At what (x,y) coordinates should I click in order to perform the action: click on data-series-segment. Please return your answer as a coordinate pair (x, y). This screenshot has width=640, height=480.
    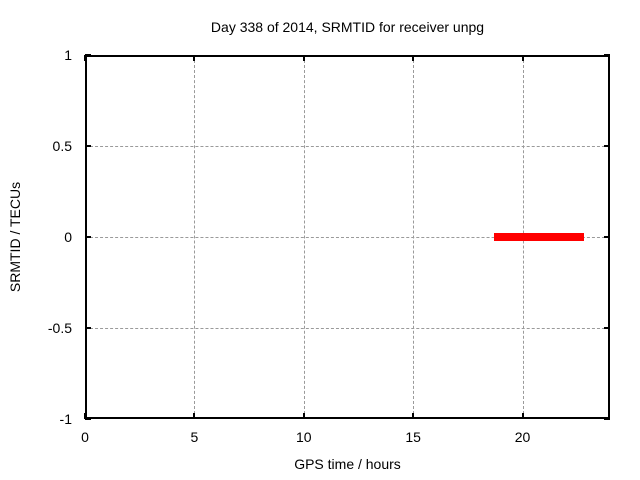
    Looking at the image, I should click on (539, 237).